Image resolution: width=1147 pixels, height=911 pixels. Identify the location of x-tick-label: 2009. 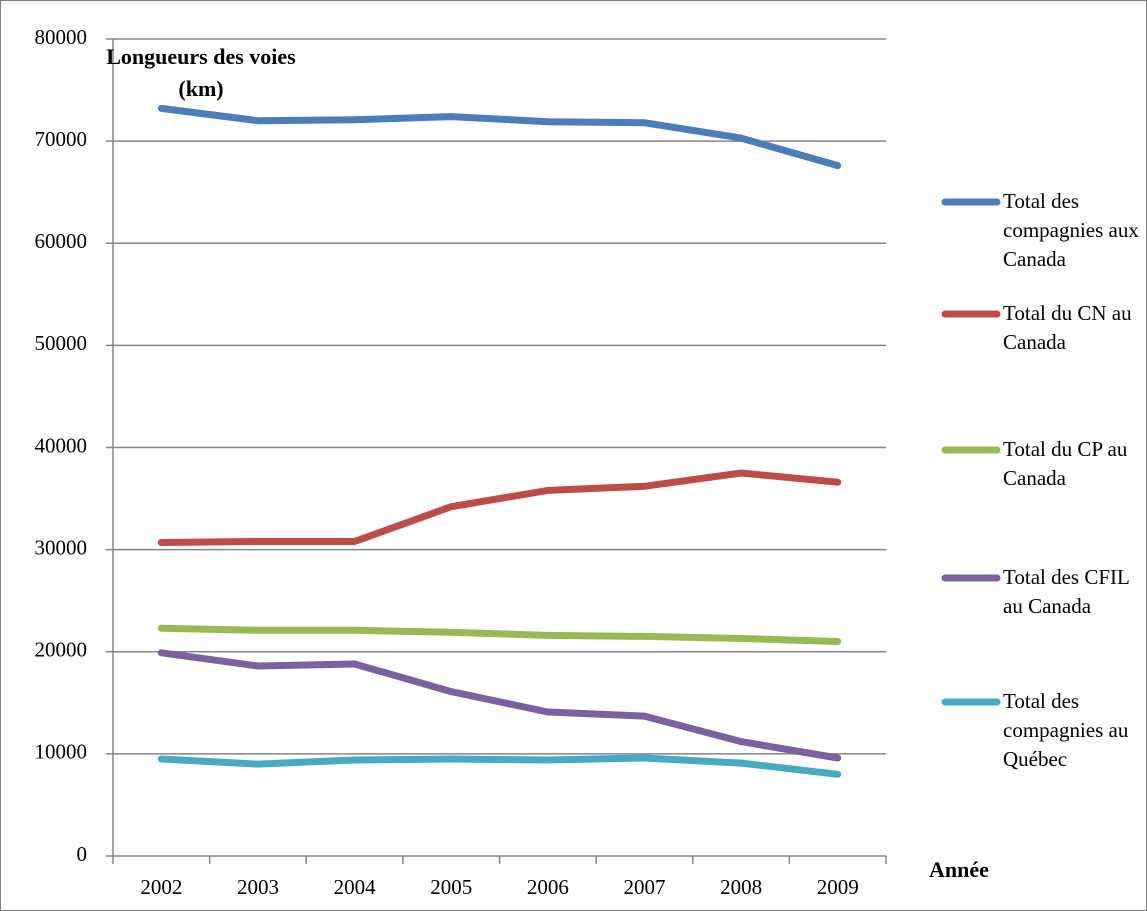
(838, 887).